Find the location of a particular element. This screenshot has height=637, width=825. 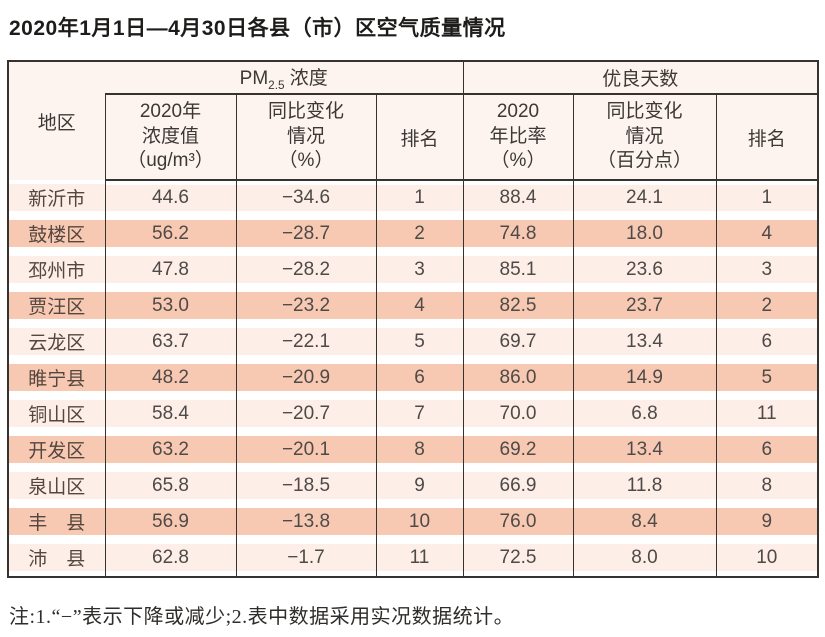

column-header-pm-rank: 排名 is located at coordinates (419, 137).